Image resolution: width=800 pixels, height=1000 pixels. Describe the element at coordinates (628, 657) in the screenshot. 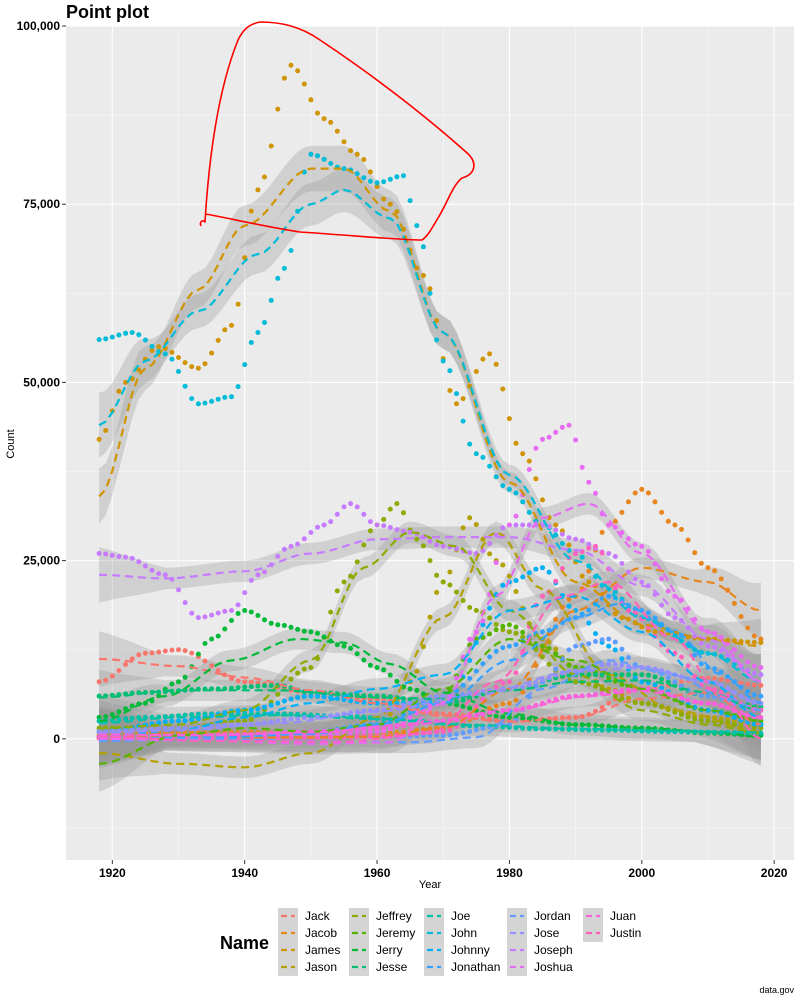

I see `point-jordan` at that location.